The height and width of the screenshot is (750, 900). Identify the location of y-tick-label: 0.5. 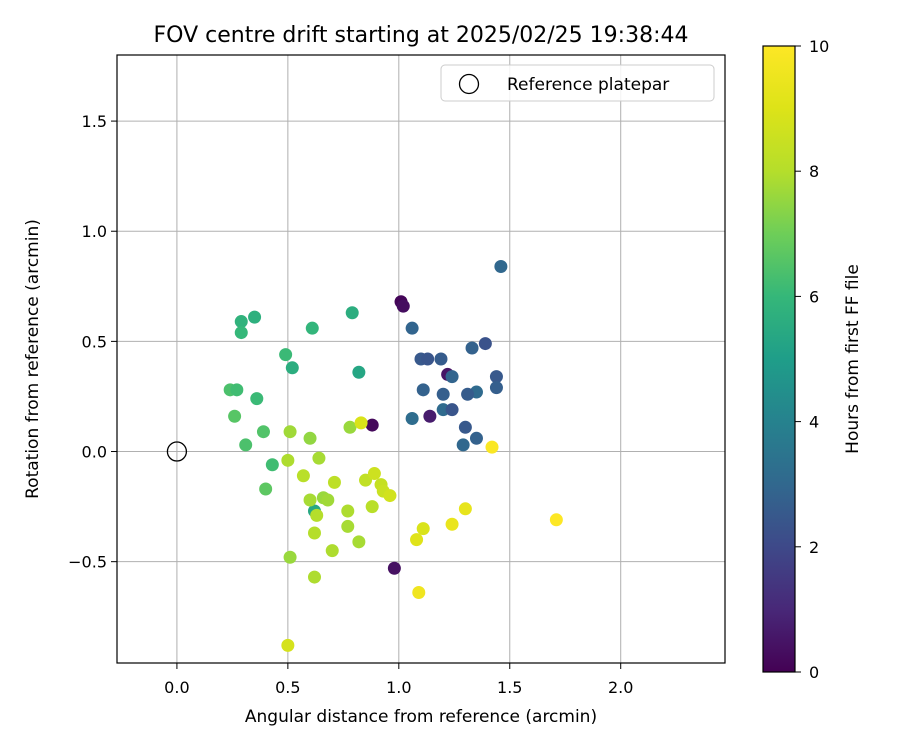
(94, 341).